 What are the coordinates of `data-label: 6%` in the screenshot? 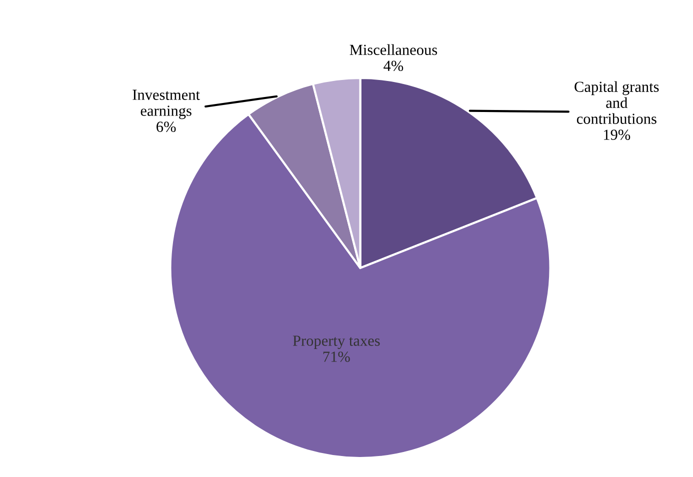 It's located at (166, 127).